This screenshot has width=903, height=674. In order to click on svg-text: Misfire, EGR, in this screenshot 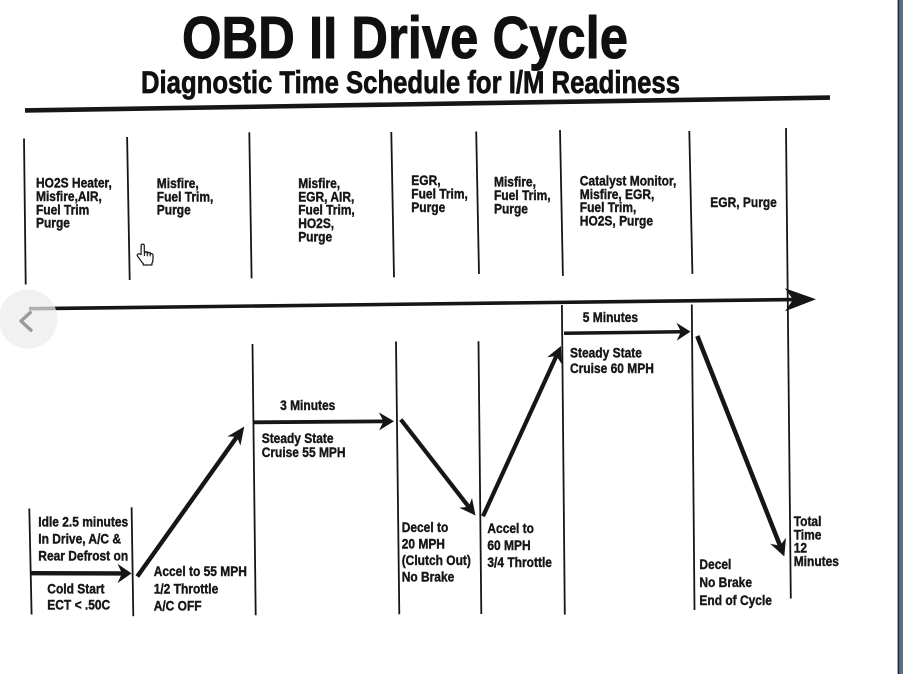, I will do `click(617, 194)`.